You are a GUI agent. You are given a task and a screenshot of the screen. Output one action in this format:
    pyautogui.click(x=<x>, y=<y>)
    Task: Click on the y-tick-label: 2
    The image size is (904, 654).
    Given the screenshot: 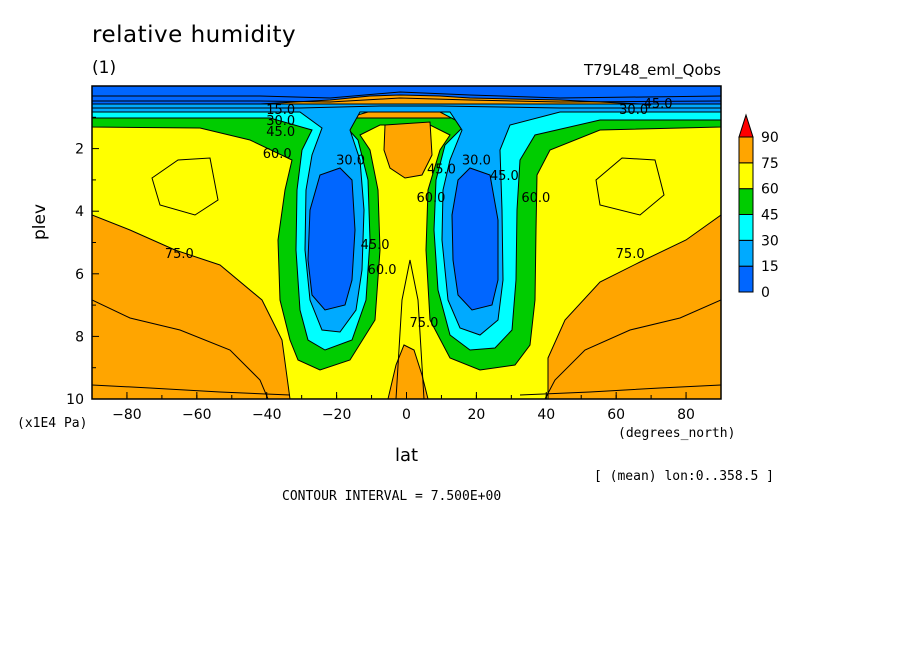 What is the action you would take?
    pyautogui.click(x=79, y=150)
    